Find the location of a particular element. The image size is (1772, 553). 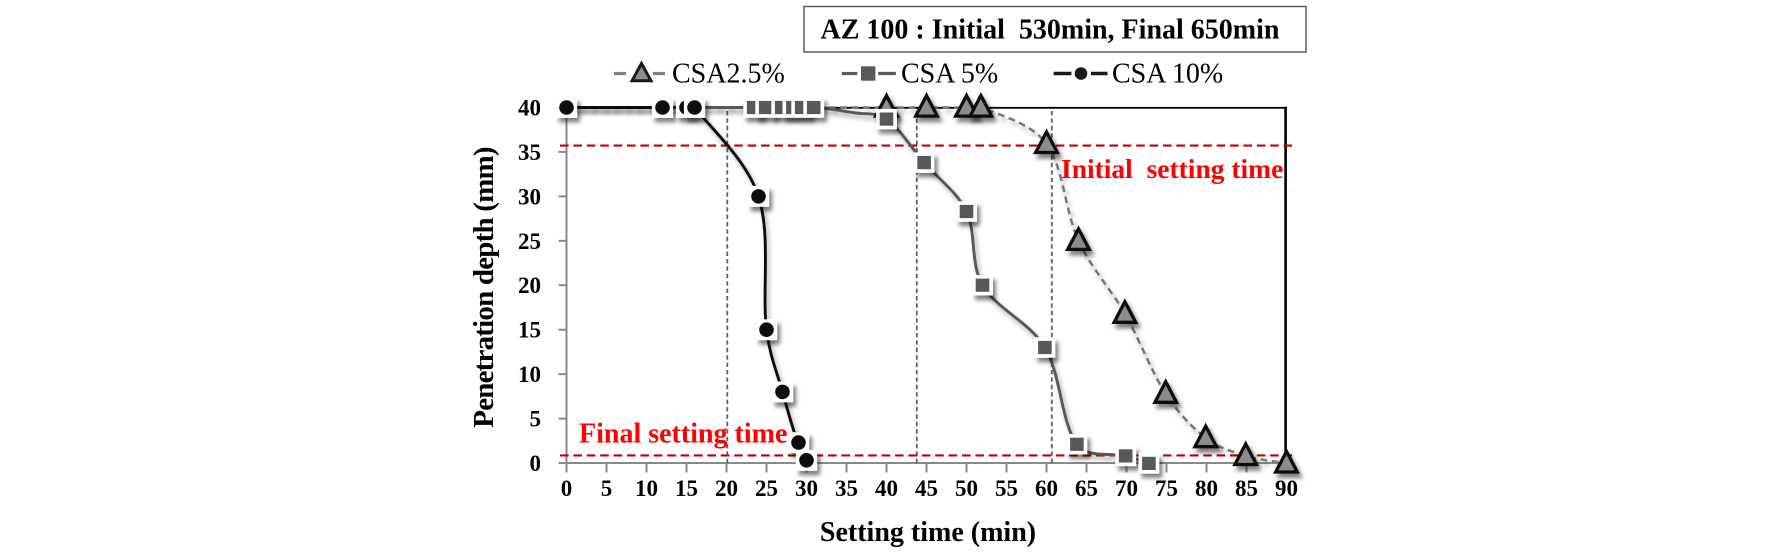

svg-text: 50 is located at coordinates (966, 488).